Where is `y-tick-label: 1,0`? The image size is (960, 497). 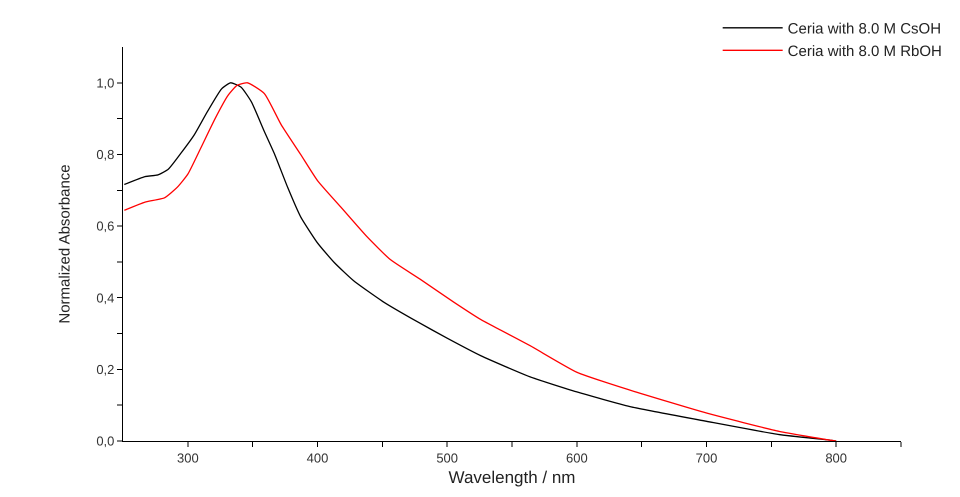 y-tick-label: 1,0 is located at coordinates (105, 82).